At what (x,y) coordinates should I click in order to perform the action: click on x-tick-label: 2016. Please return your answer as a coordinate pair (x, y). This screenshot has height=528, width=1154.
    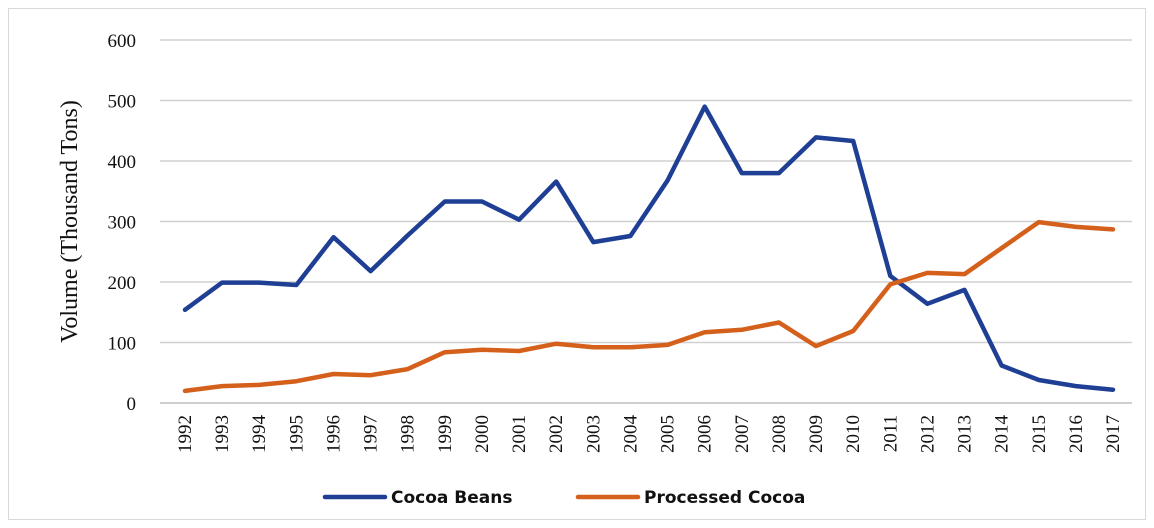
    Looking at the image, I should click on (1076, 434).